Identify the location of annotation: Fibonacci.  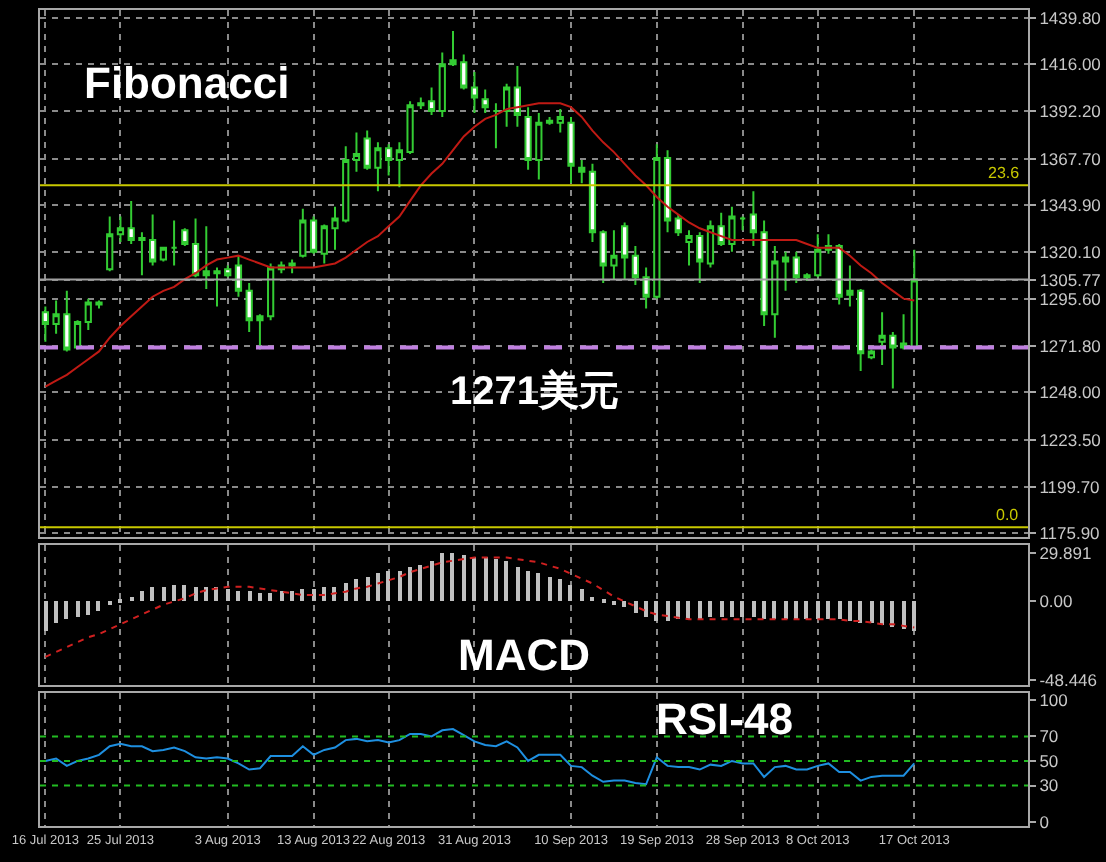
(187, 83).